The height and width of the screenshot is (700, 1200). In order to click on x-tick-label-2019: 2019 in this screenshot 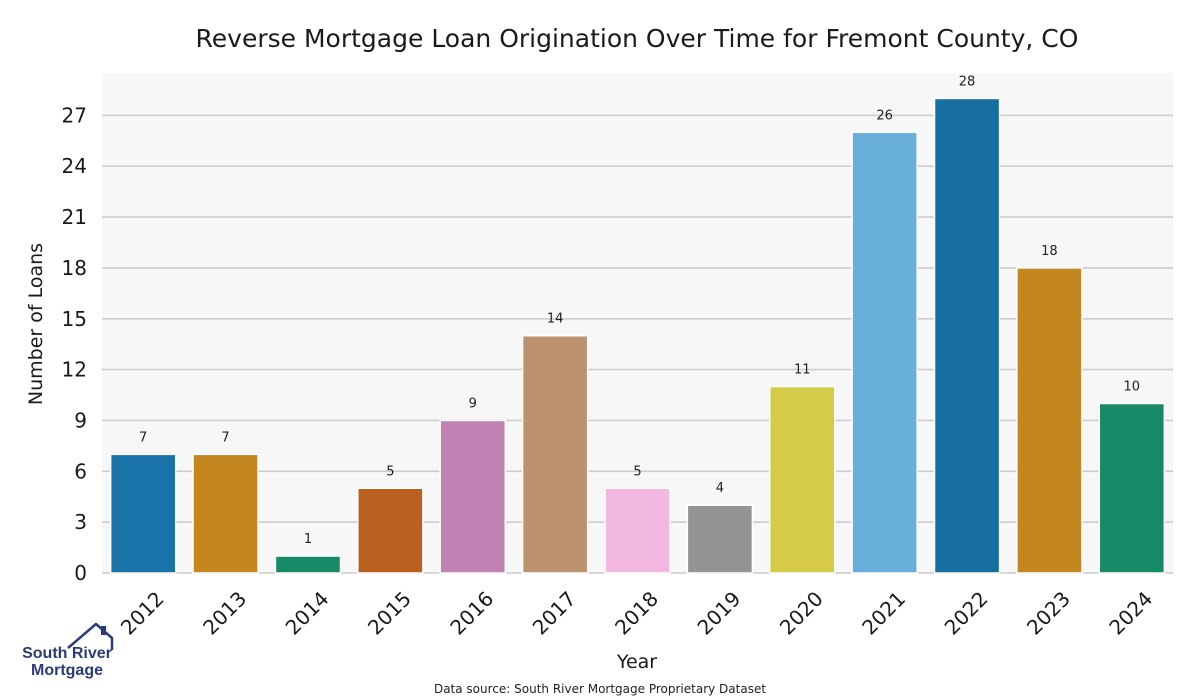, I will do `click(718, 613)`.